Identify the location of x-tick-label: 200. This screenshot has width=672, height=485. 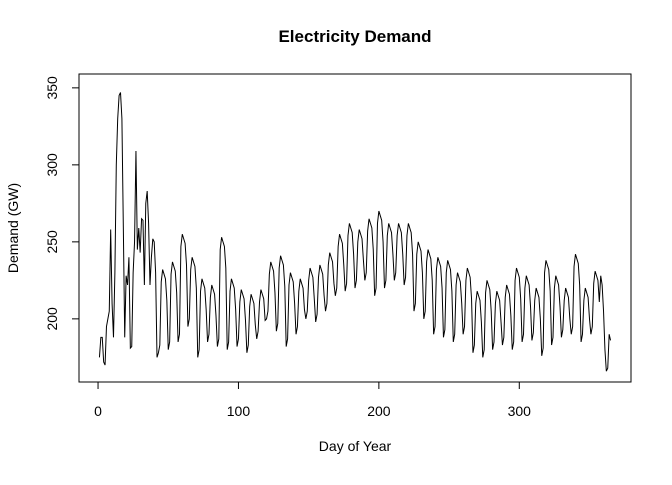
(379, 411).